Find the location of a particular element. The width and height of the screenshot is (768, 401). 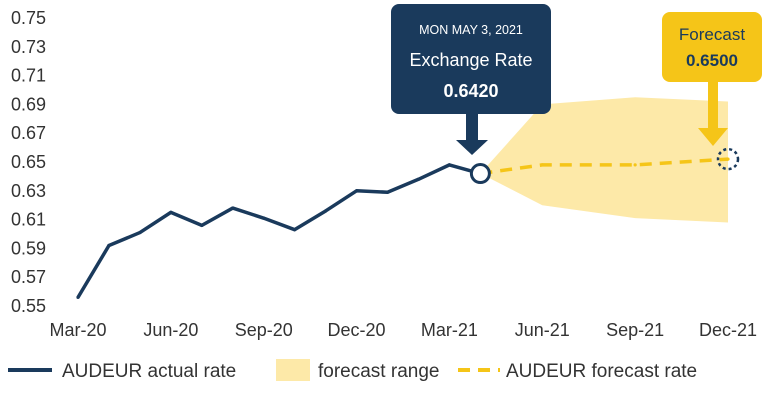

legend-item-actual: AUDEUR actual rate is located at coordinates (122, 371).